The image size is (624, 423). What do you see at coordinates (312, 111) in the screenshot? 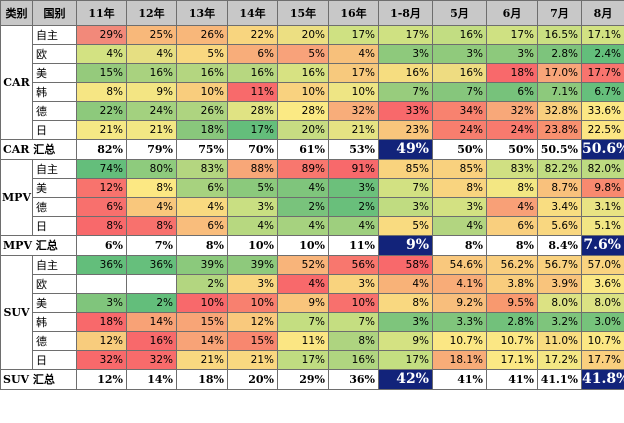
I see `table-row: 德 22% 24% 26% 28% 28% 32% 33% 34% 32% 32.8% 33.6%` at bounding box center [312, 111].